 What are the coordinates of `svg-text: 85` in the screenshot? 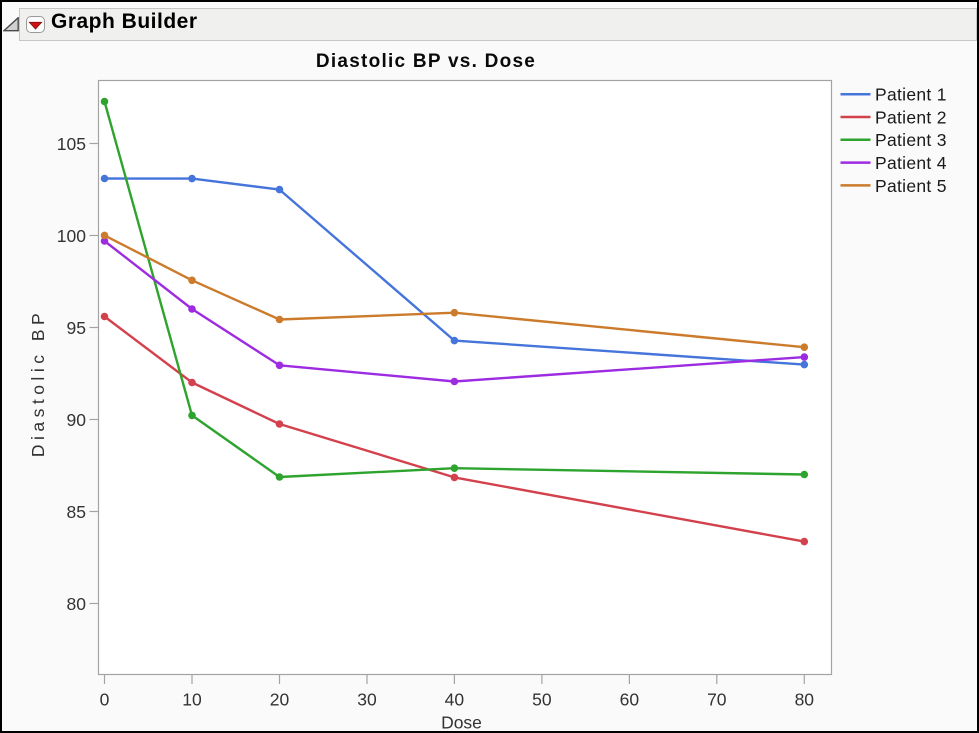 It's located at (76, 512).